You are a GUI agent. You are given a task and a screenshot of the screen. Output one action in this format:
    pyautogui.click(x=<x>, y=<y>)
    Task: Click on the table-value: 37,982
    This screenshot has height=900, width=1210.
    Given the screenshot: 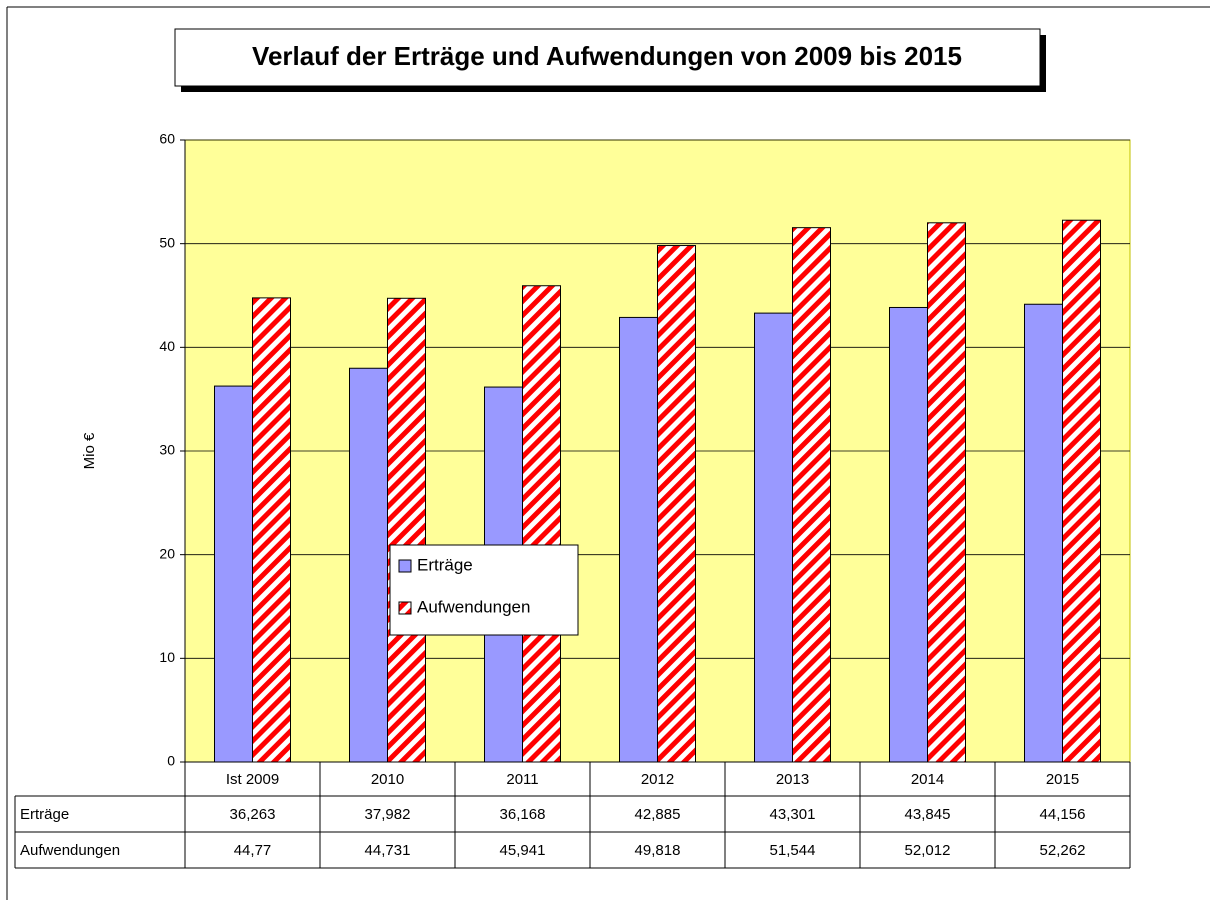 What is the action you would take?
    pyautogui.click(x=388, y=814)
    